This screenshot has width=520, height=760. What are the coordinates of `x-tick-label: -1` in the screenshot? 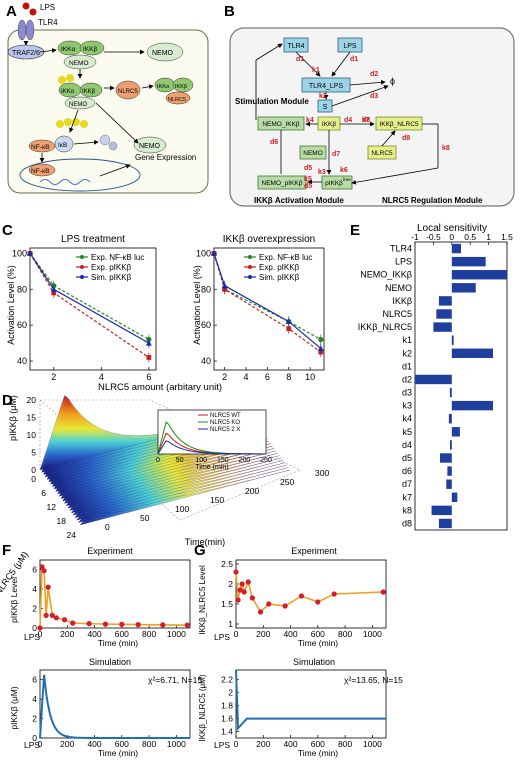 It's located at (415, 237).